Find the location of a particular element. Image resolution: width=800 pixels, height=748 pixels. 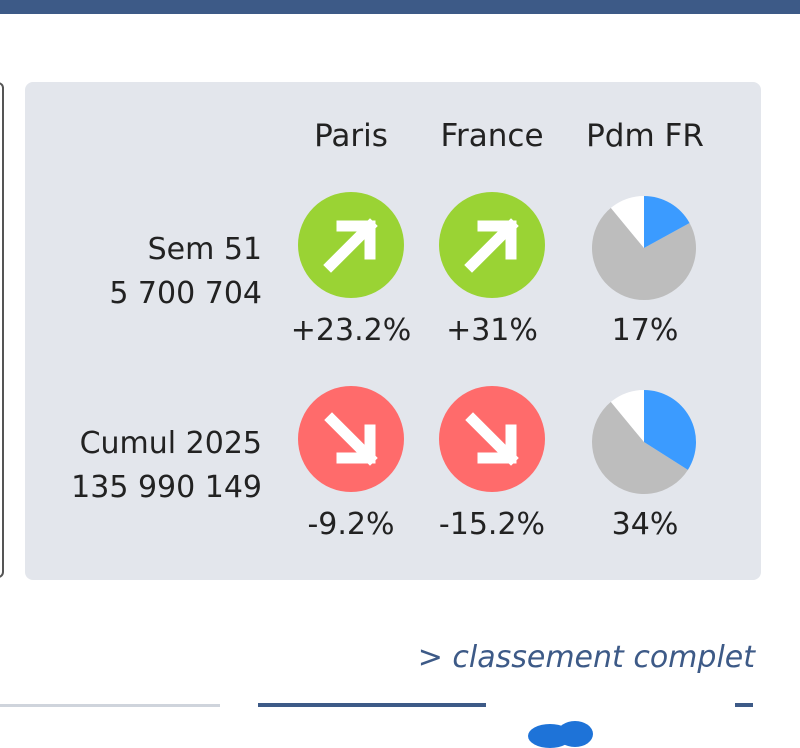

col-header-pdm: Pdm FR is located at coordinates (645, 136).